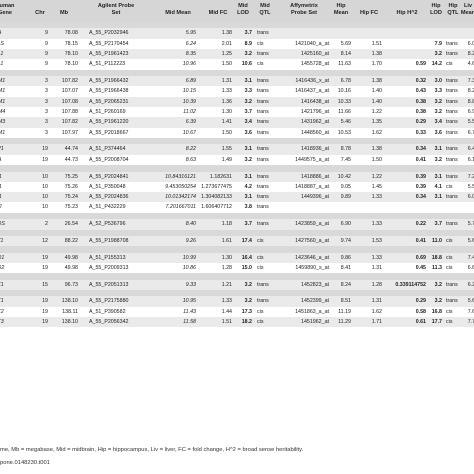  Describe the element at coordinates (376, 322) in the screenshot. I see `cell-hip-fc: 1.71` at that location.